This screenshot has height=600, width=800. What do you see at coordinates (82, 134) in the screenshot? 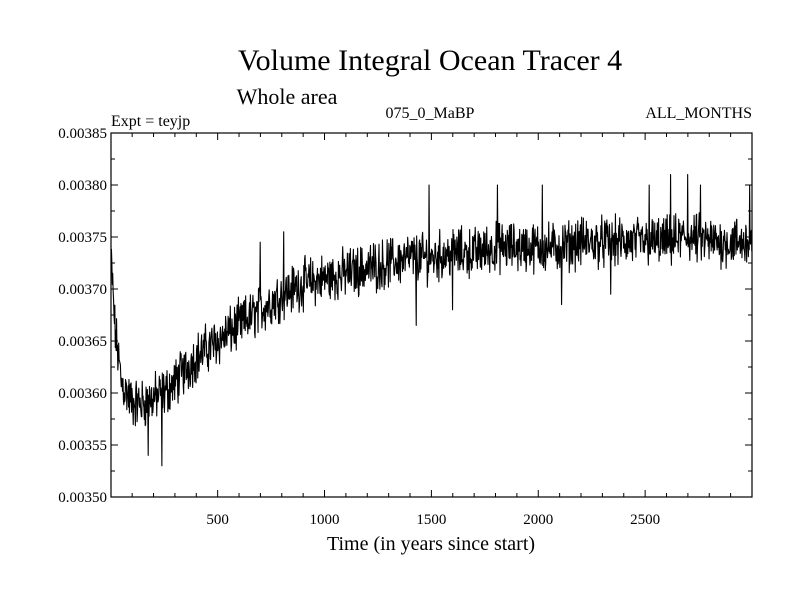
I see `y-tick-label: 0.00385` at bounding box center [82, 134].